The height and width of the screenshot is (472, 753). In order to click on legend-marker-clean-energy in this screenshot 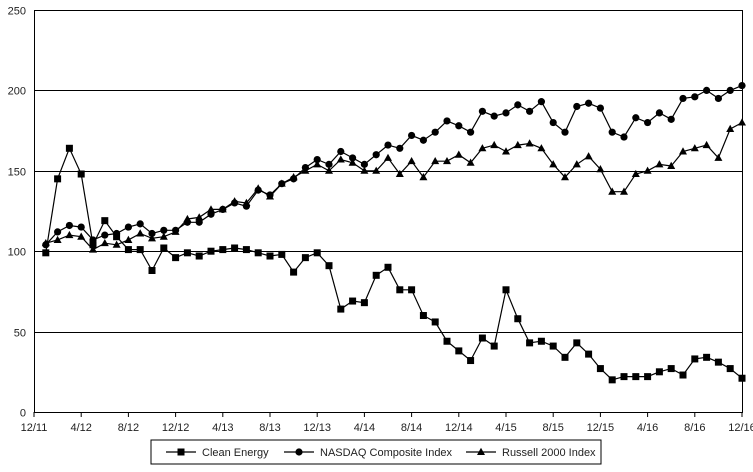, I will do `click(181, 452)`.